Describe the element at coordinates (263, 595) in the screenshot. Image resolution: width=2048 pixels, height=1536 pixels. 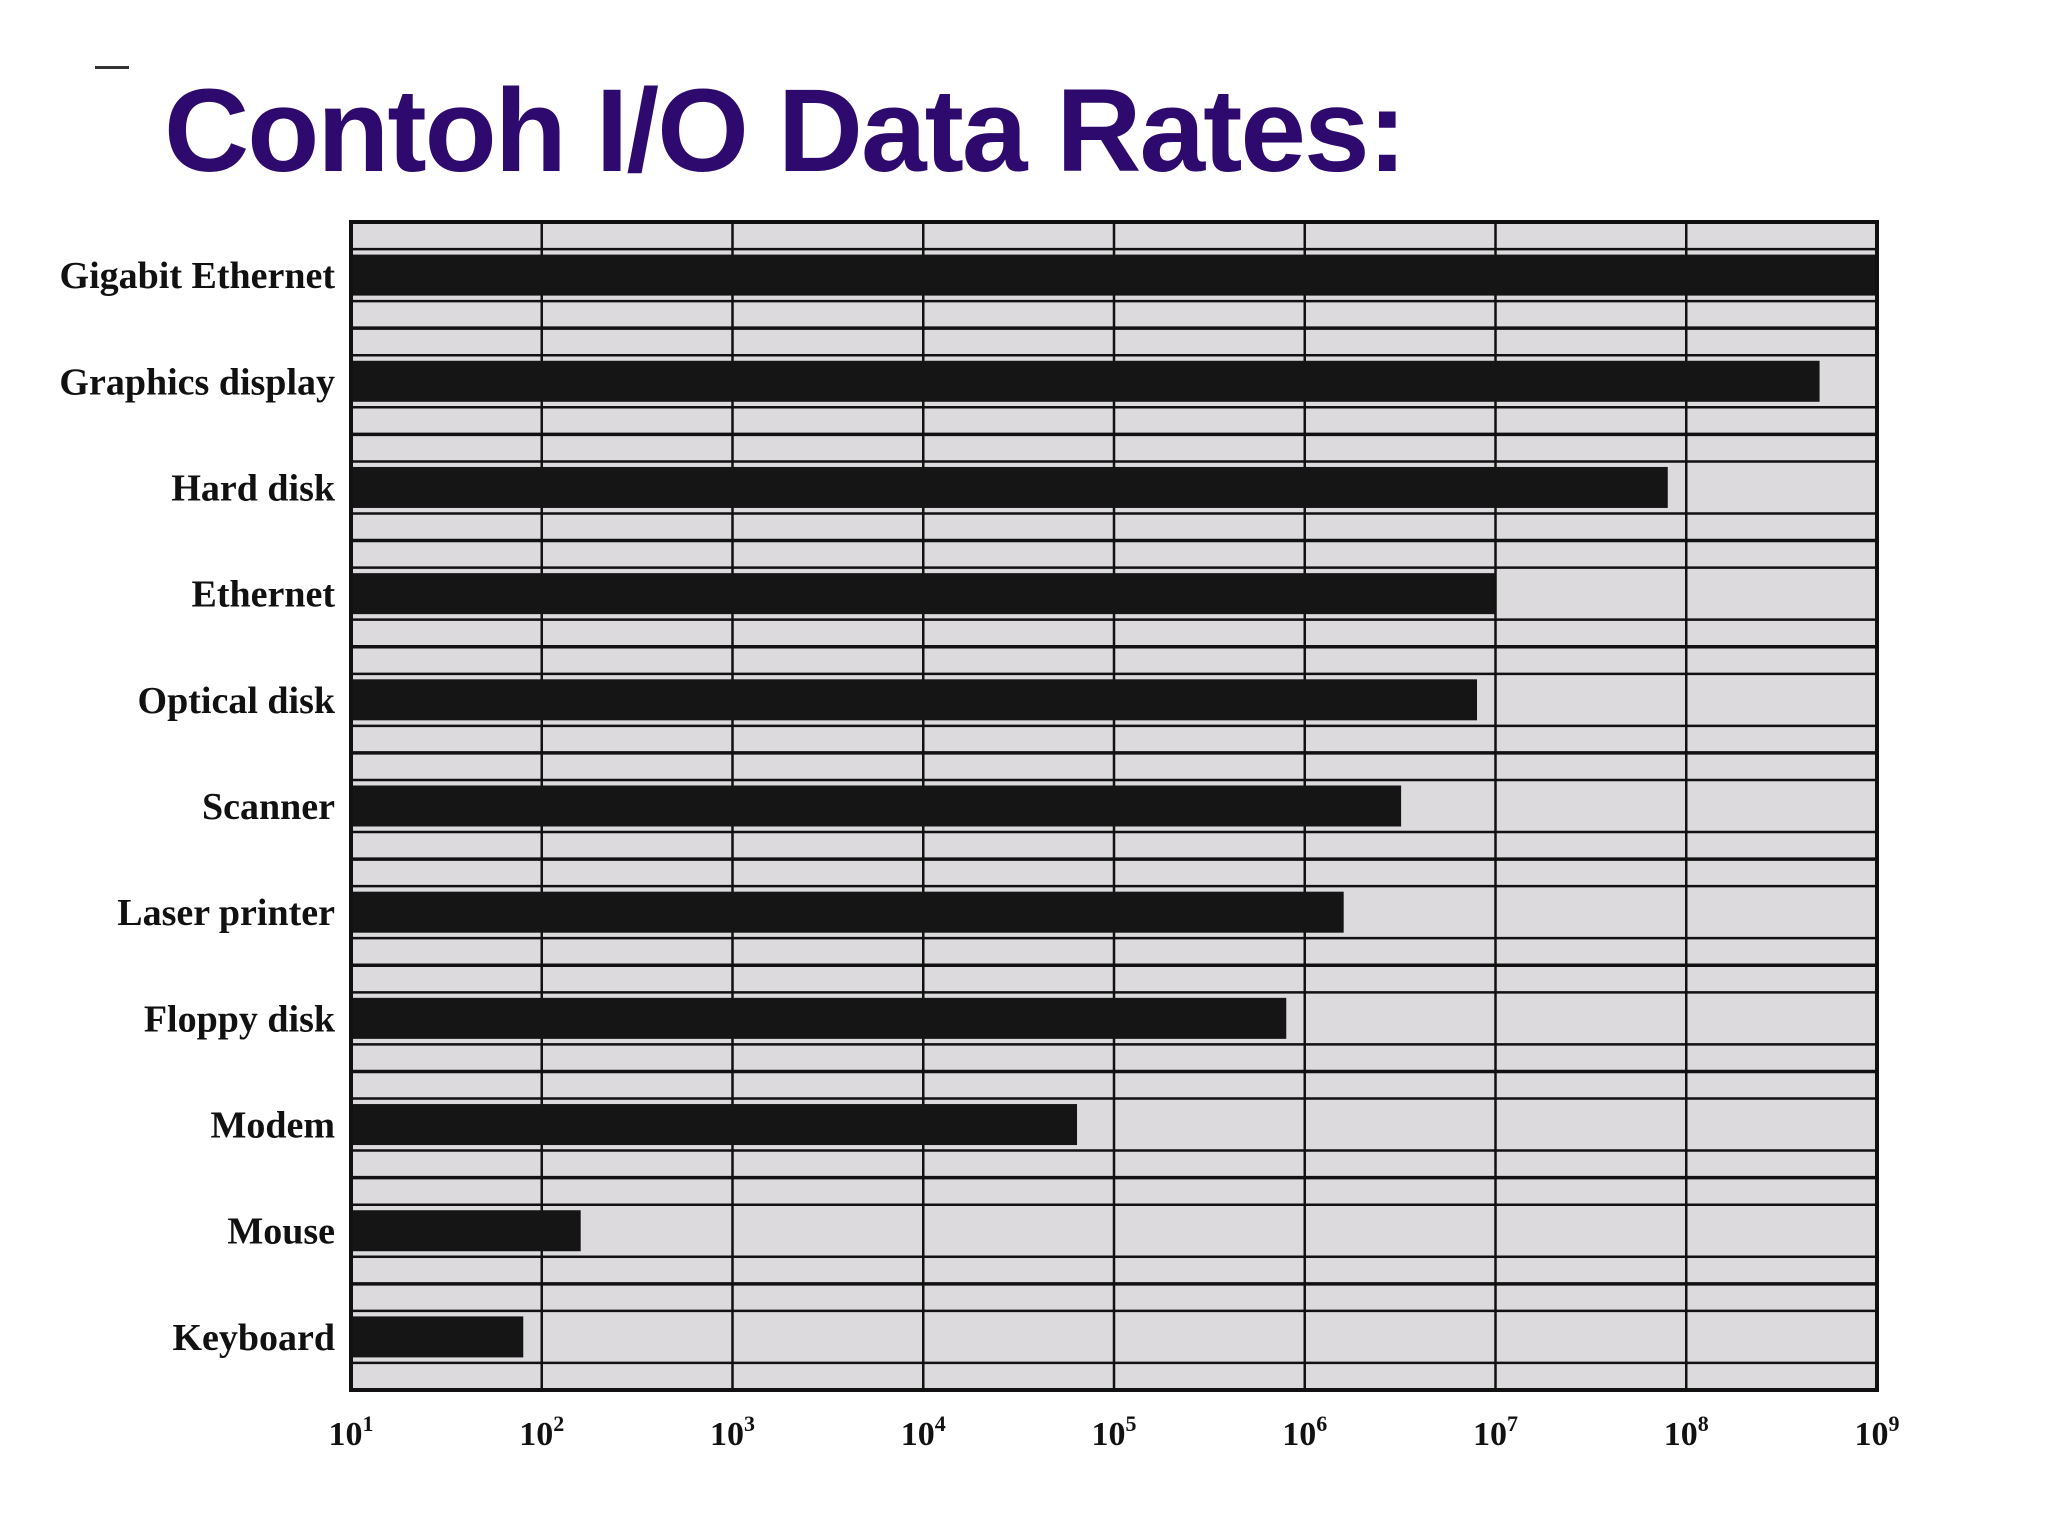
I see `category-label: Ethernet` at that location.